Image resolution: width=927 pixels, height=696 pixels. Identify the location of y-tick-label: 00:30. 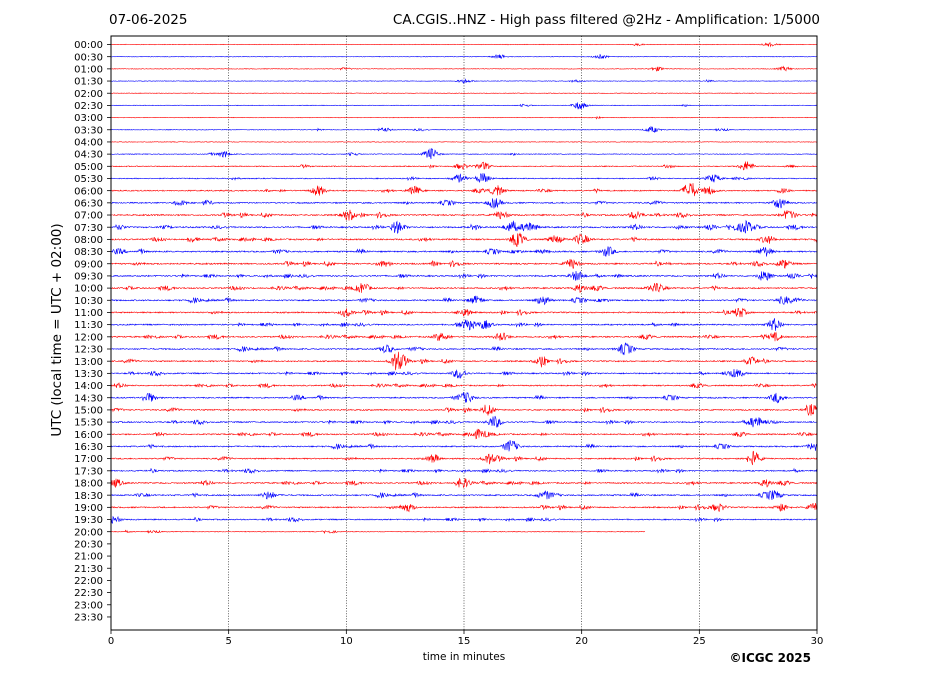
(88, 57).